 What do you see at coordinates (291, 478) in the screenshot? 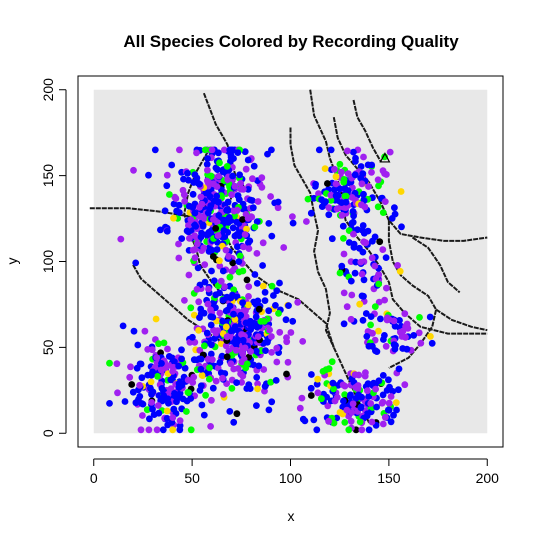
I see `x-tick-label: 100` at bounding box center [291, 478].